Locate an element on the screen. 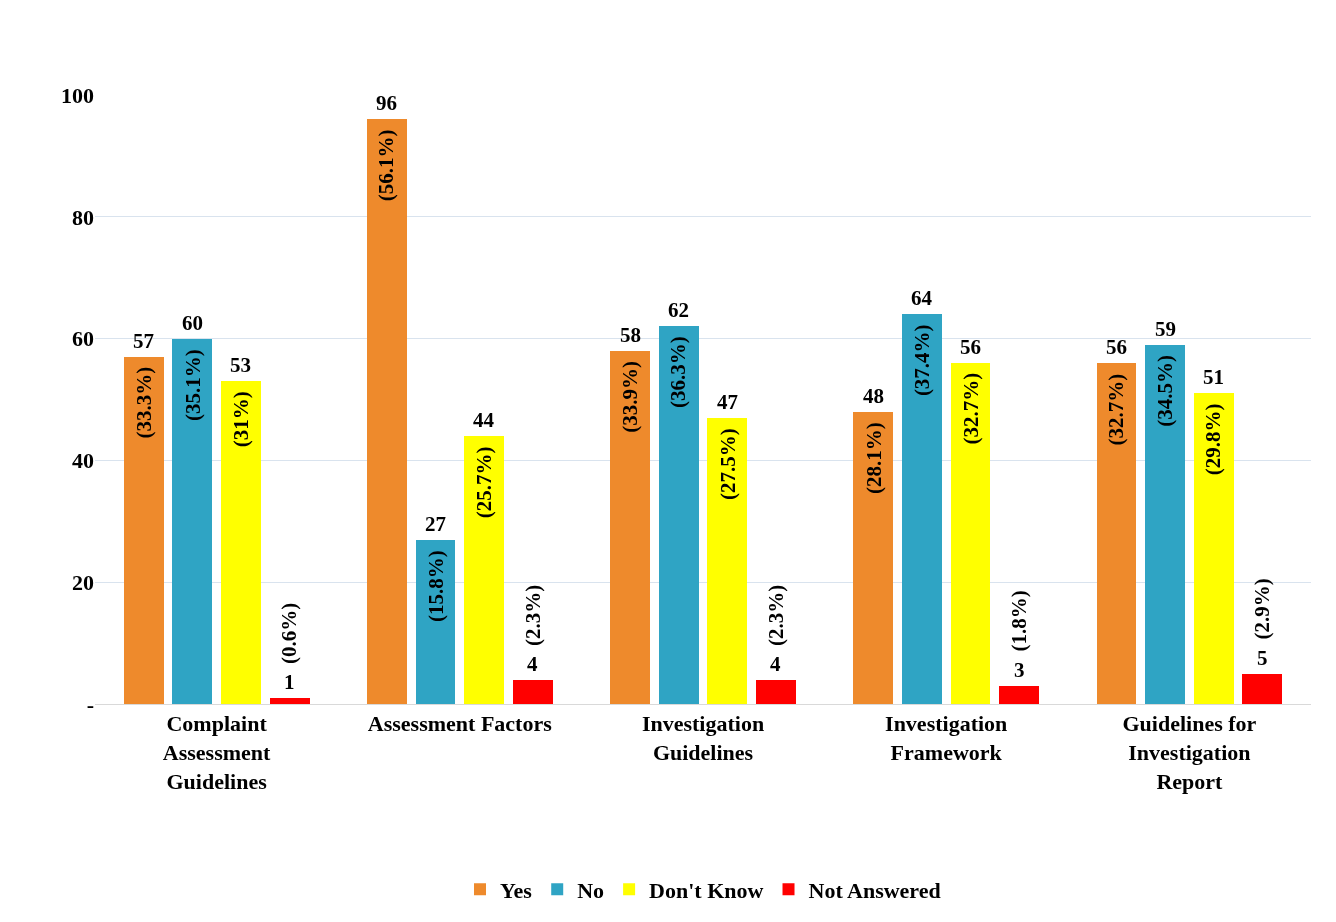  legend-label: Not Answered is located at coordinates (874, 890).